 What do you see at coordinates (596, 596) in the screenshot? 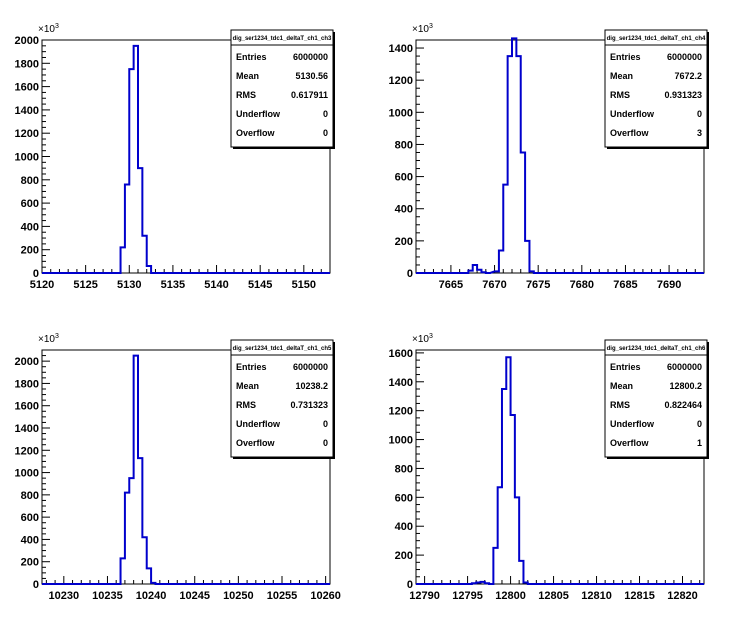
I see `x-tick-label: 12810` at bounding box center [596, 596].